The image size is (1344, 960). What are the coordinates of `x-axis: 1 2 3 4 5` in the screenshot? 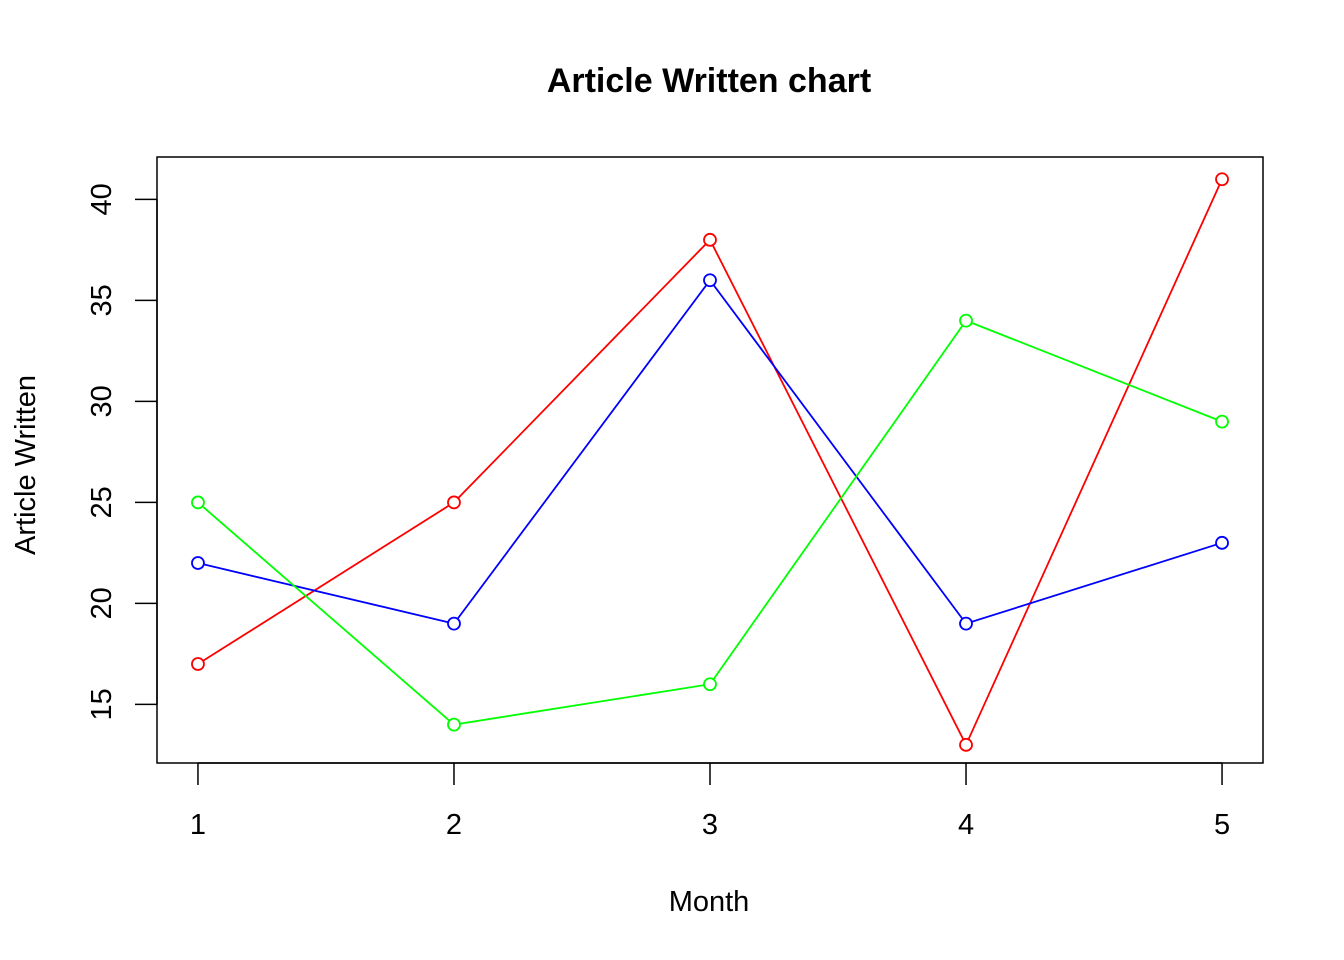 It's located at (710, 801).